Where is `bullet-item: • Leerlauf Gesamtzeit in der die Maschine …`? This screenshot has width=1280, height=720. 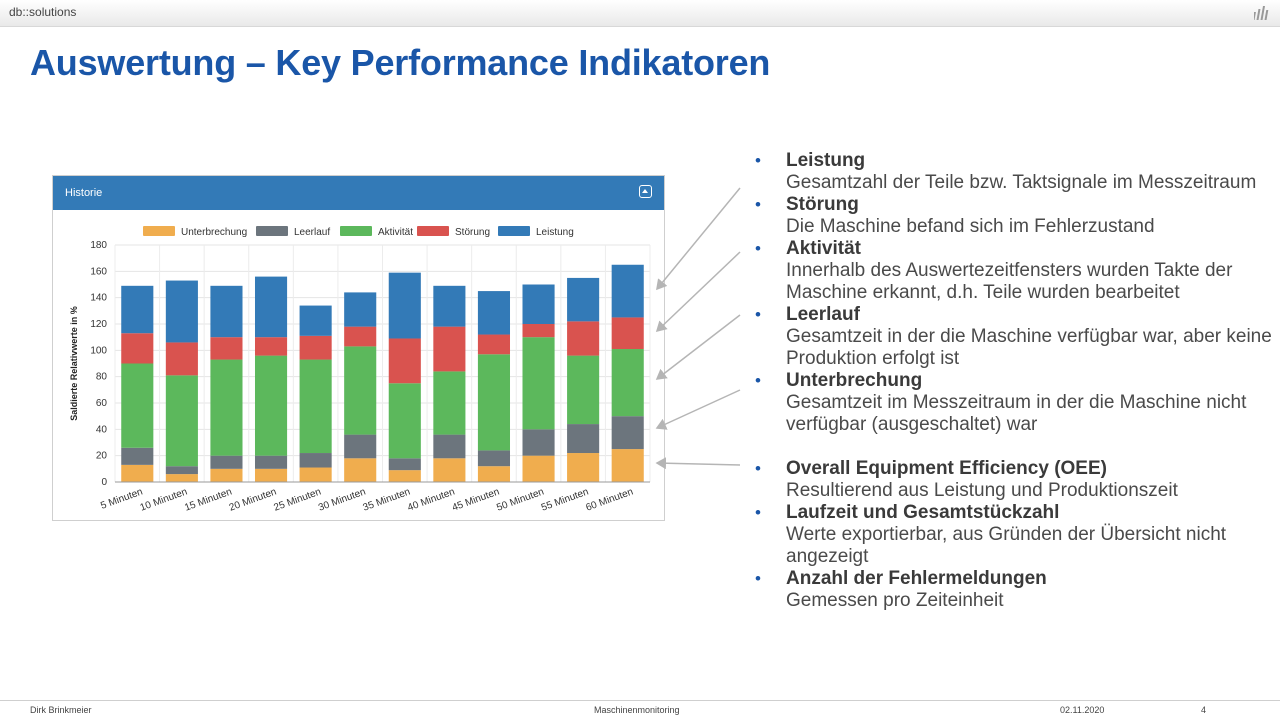 bullet-item: • Leerlauf Gesamtzeit in der die Maschine … is located at coordinates (1012, 337).